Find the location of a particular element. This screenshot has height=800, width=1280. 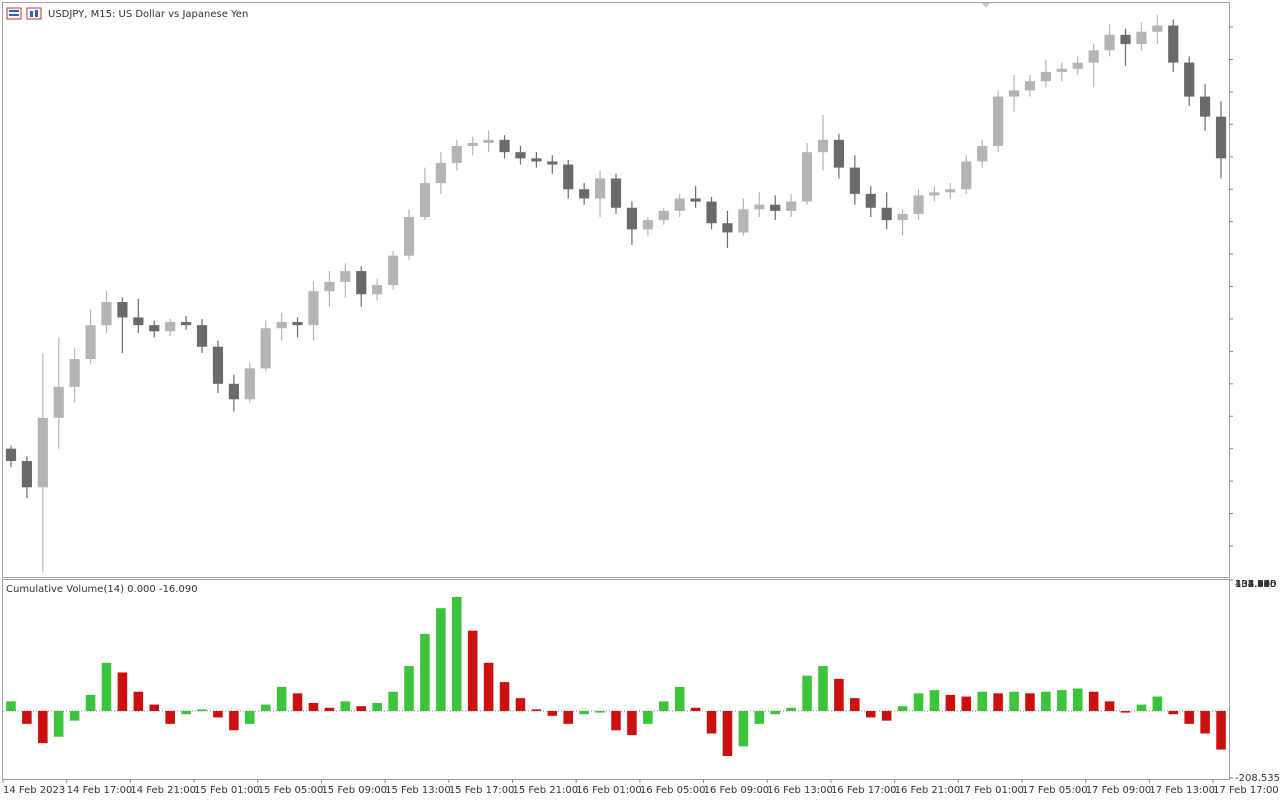

y-tick-label: 133.770 is located at coordinates (1255, 584).